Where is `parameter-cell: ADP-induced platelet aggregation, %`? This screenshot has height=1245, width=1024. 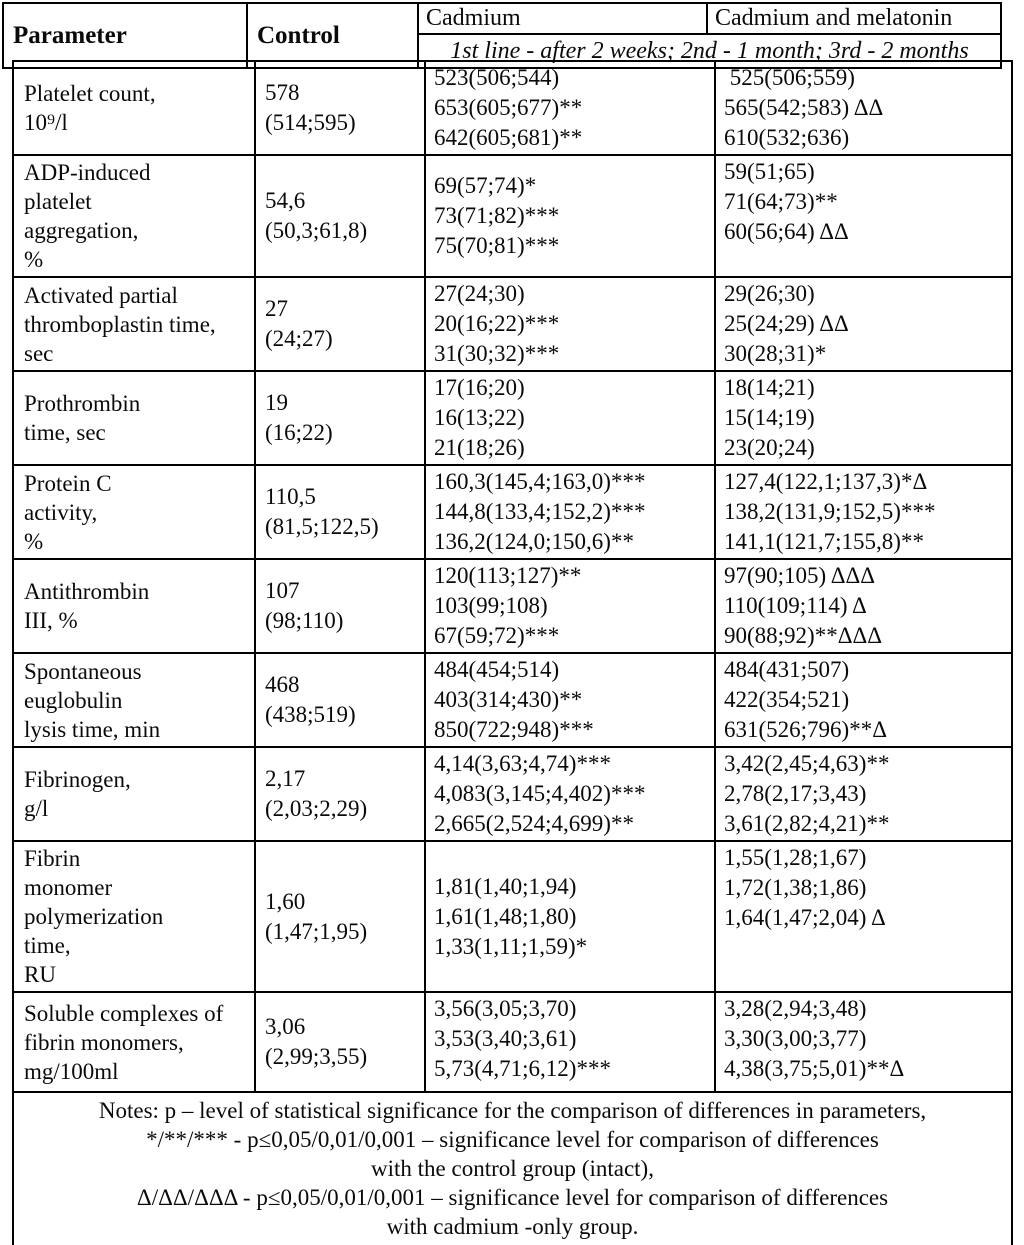 parameter-cell: ADP-induced platelet aggregation, % is located at coordinates (134, 216).